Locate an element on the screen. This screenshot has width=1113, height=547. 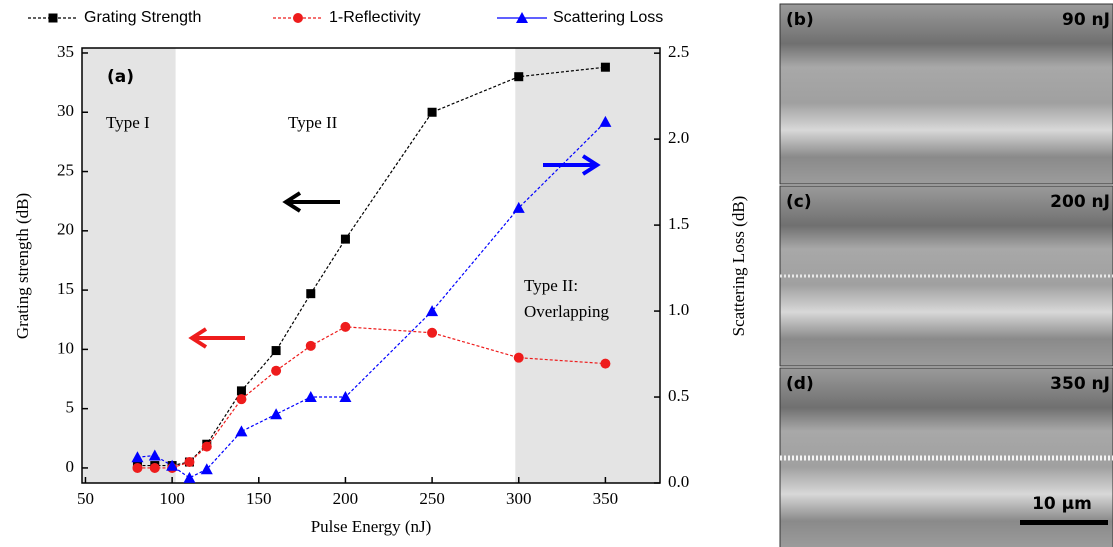
x-tick-label: 100 is located at coordinates (172, 498).